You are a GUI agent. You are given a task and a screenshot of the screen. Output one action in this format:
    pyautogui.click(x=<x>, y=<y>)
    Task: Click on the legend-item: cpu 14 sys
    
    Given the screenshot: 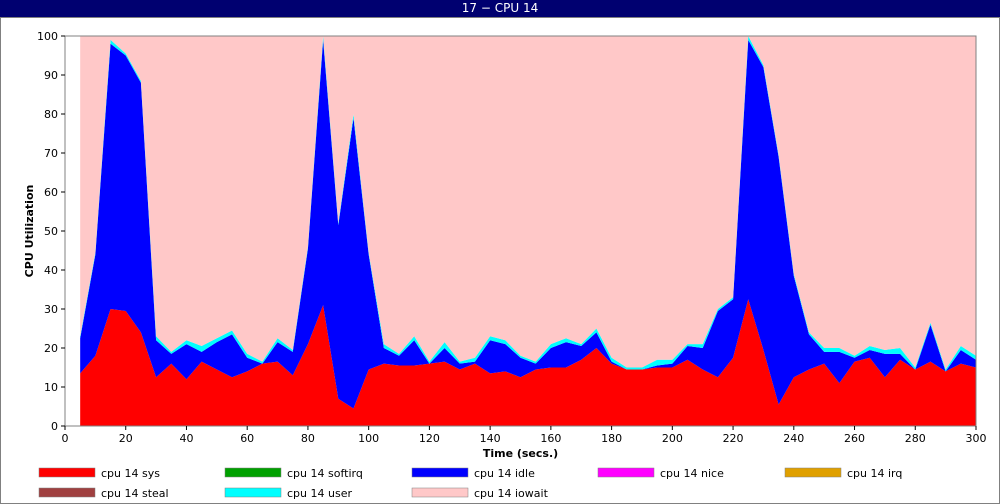 What is the action you would take?
    pyautogui.click(x=99, y=473)
    